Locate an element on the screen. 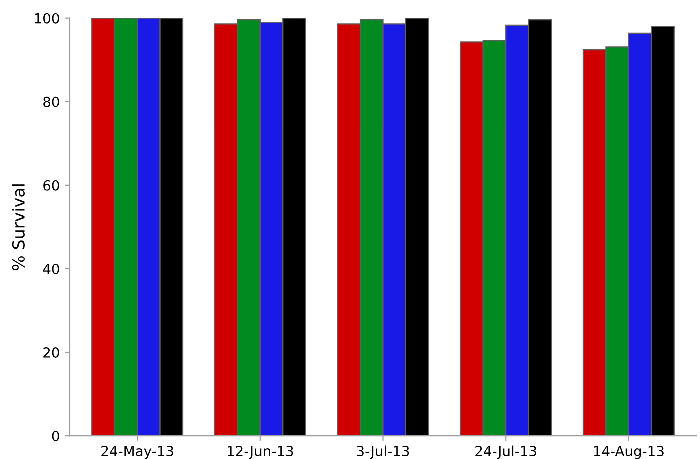 The width and height of the screenshot is (700, 459). y-tick-label: 20 is located at coordinates (52, 352).